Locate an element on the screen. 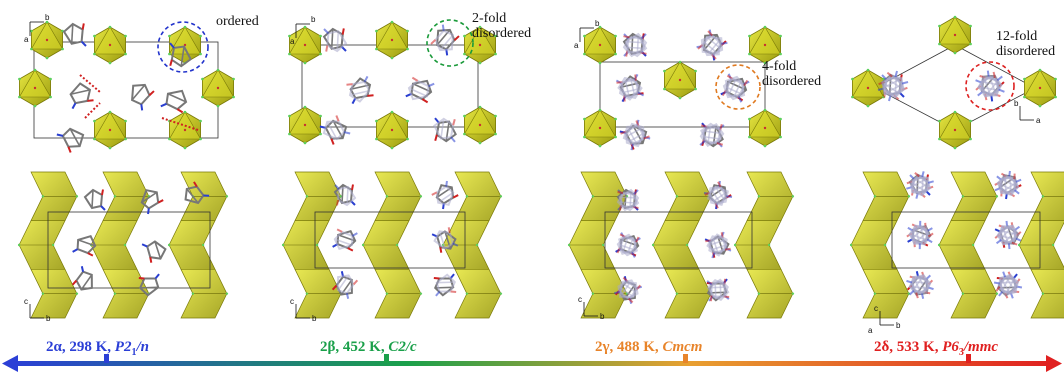 The image size is (1064, 373). unit-cell-top is located at coordinates (682, 94).